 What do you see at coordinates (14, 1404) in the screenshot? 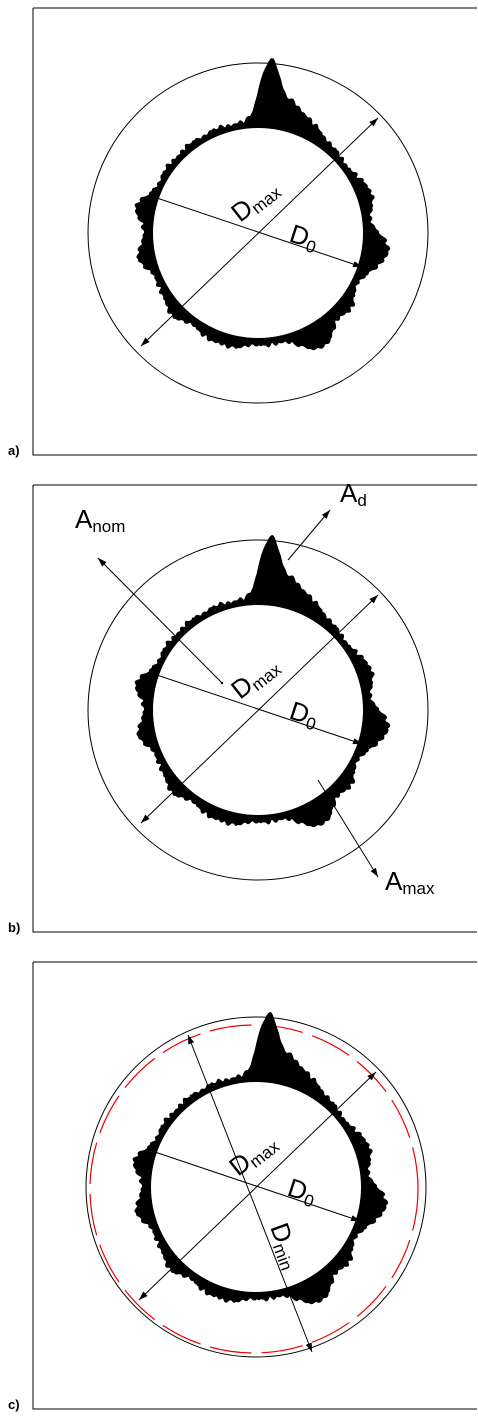
I see `panel-label: c)` at bounding box center [14, 1404].